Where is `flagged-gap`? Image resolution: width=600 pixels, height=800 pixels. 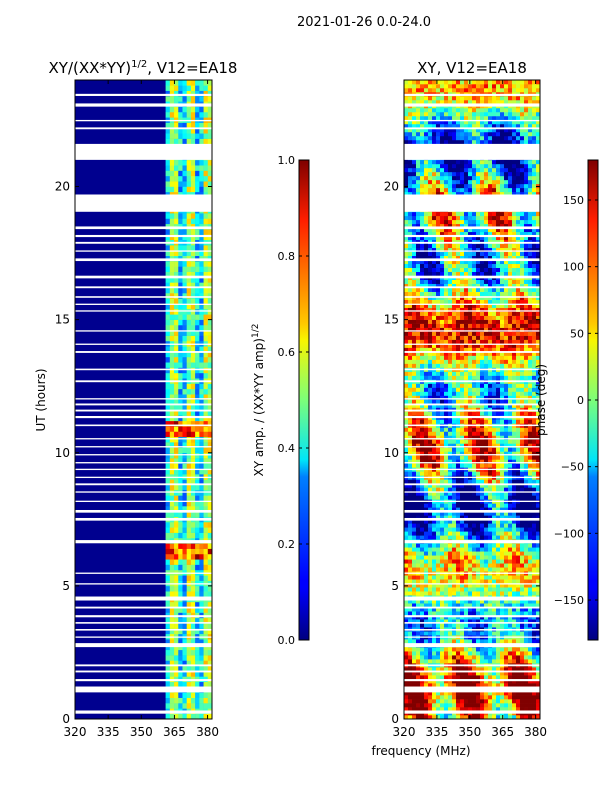
flagged-gap is located at coordinates (143, 511).